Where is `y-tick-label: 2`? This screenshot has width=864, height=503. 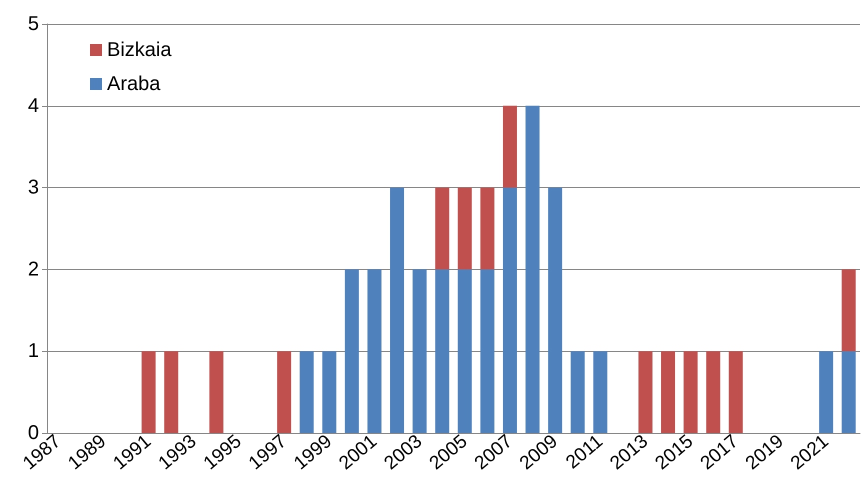
y-tick-label: 2 is located at coordinates (33, 269).